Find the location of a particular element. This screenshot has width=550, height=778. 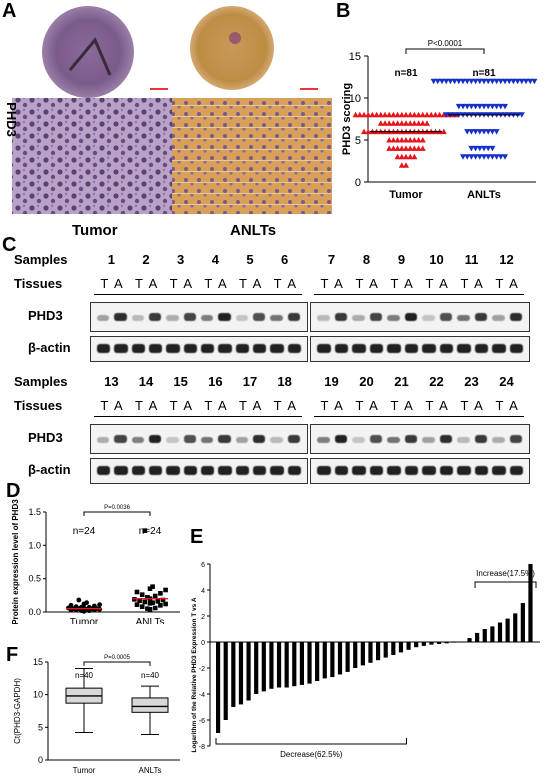

sample-number: 24 is located at coordinates (506, 381).